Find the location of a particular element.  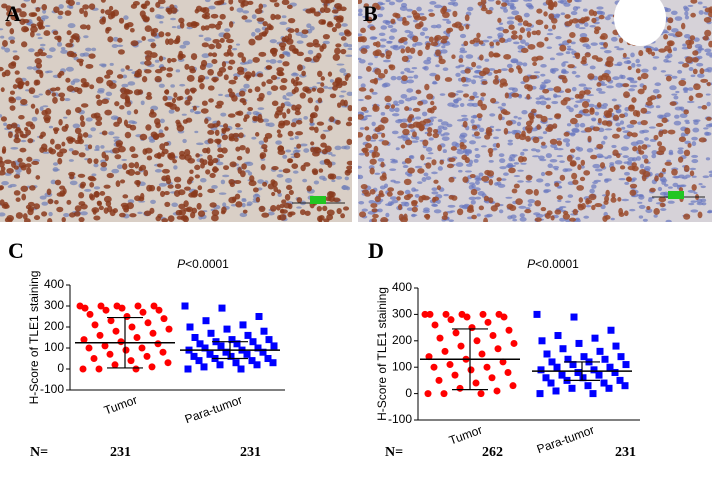

y-tick-label: 400 is located at coordinates (402, 287).